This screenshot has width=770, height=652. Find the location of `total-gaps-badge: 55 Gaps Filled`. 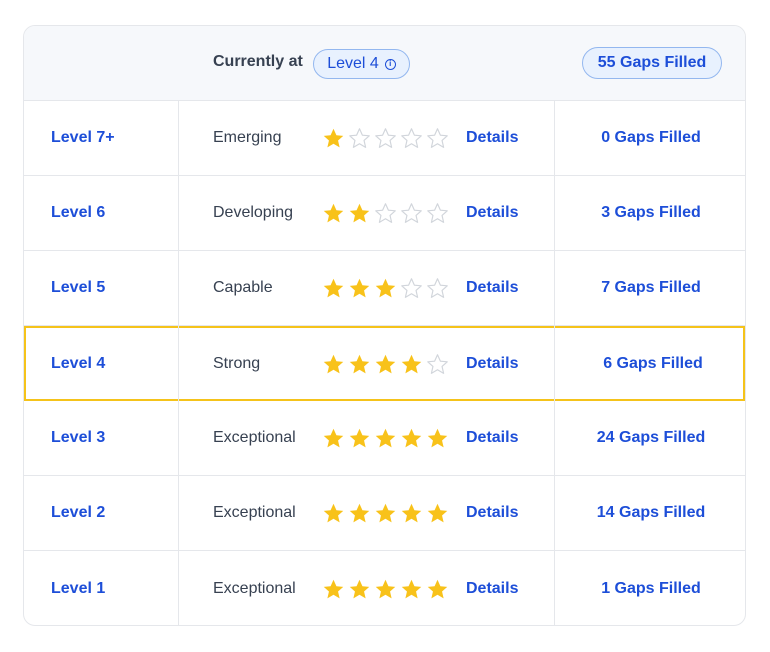

total-gaps-badge: 55 Gaps Filled is located at coordinates (652, 63).